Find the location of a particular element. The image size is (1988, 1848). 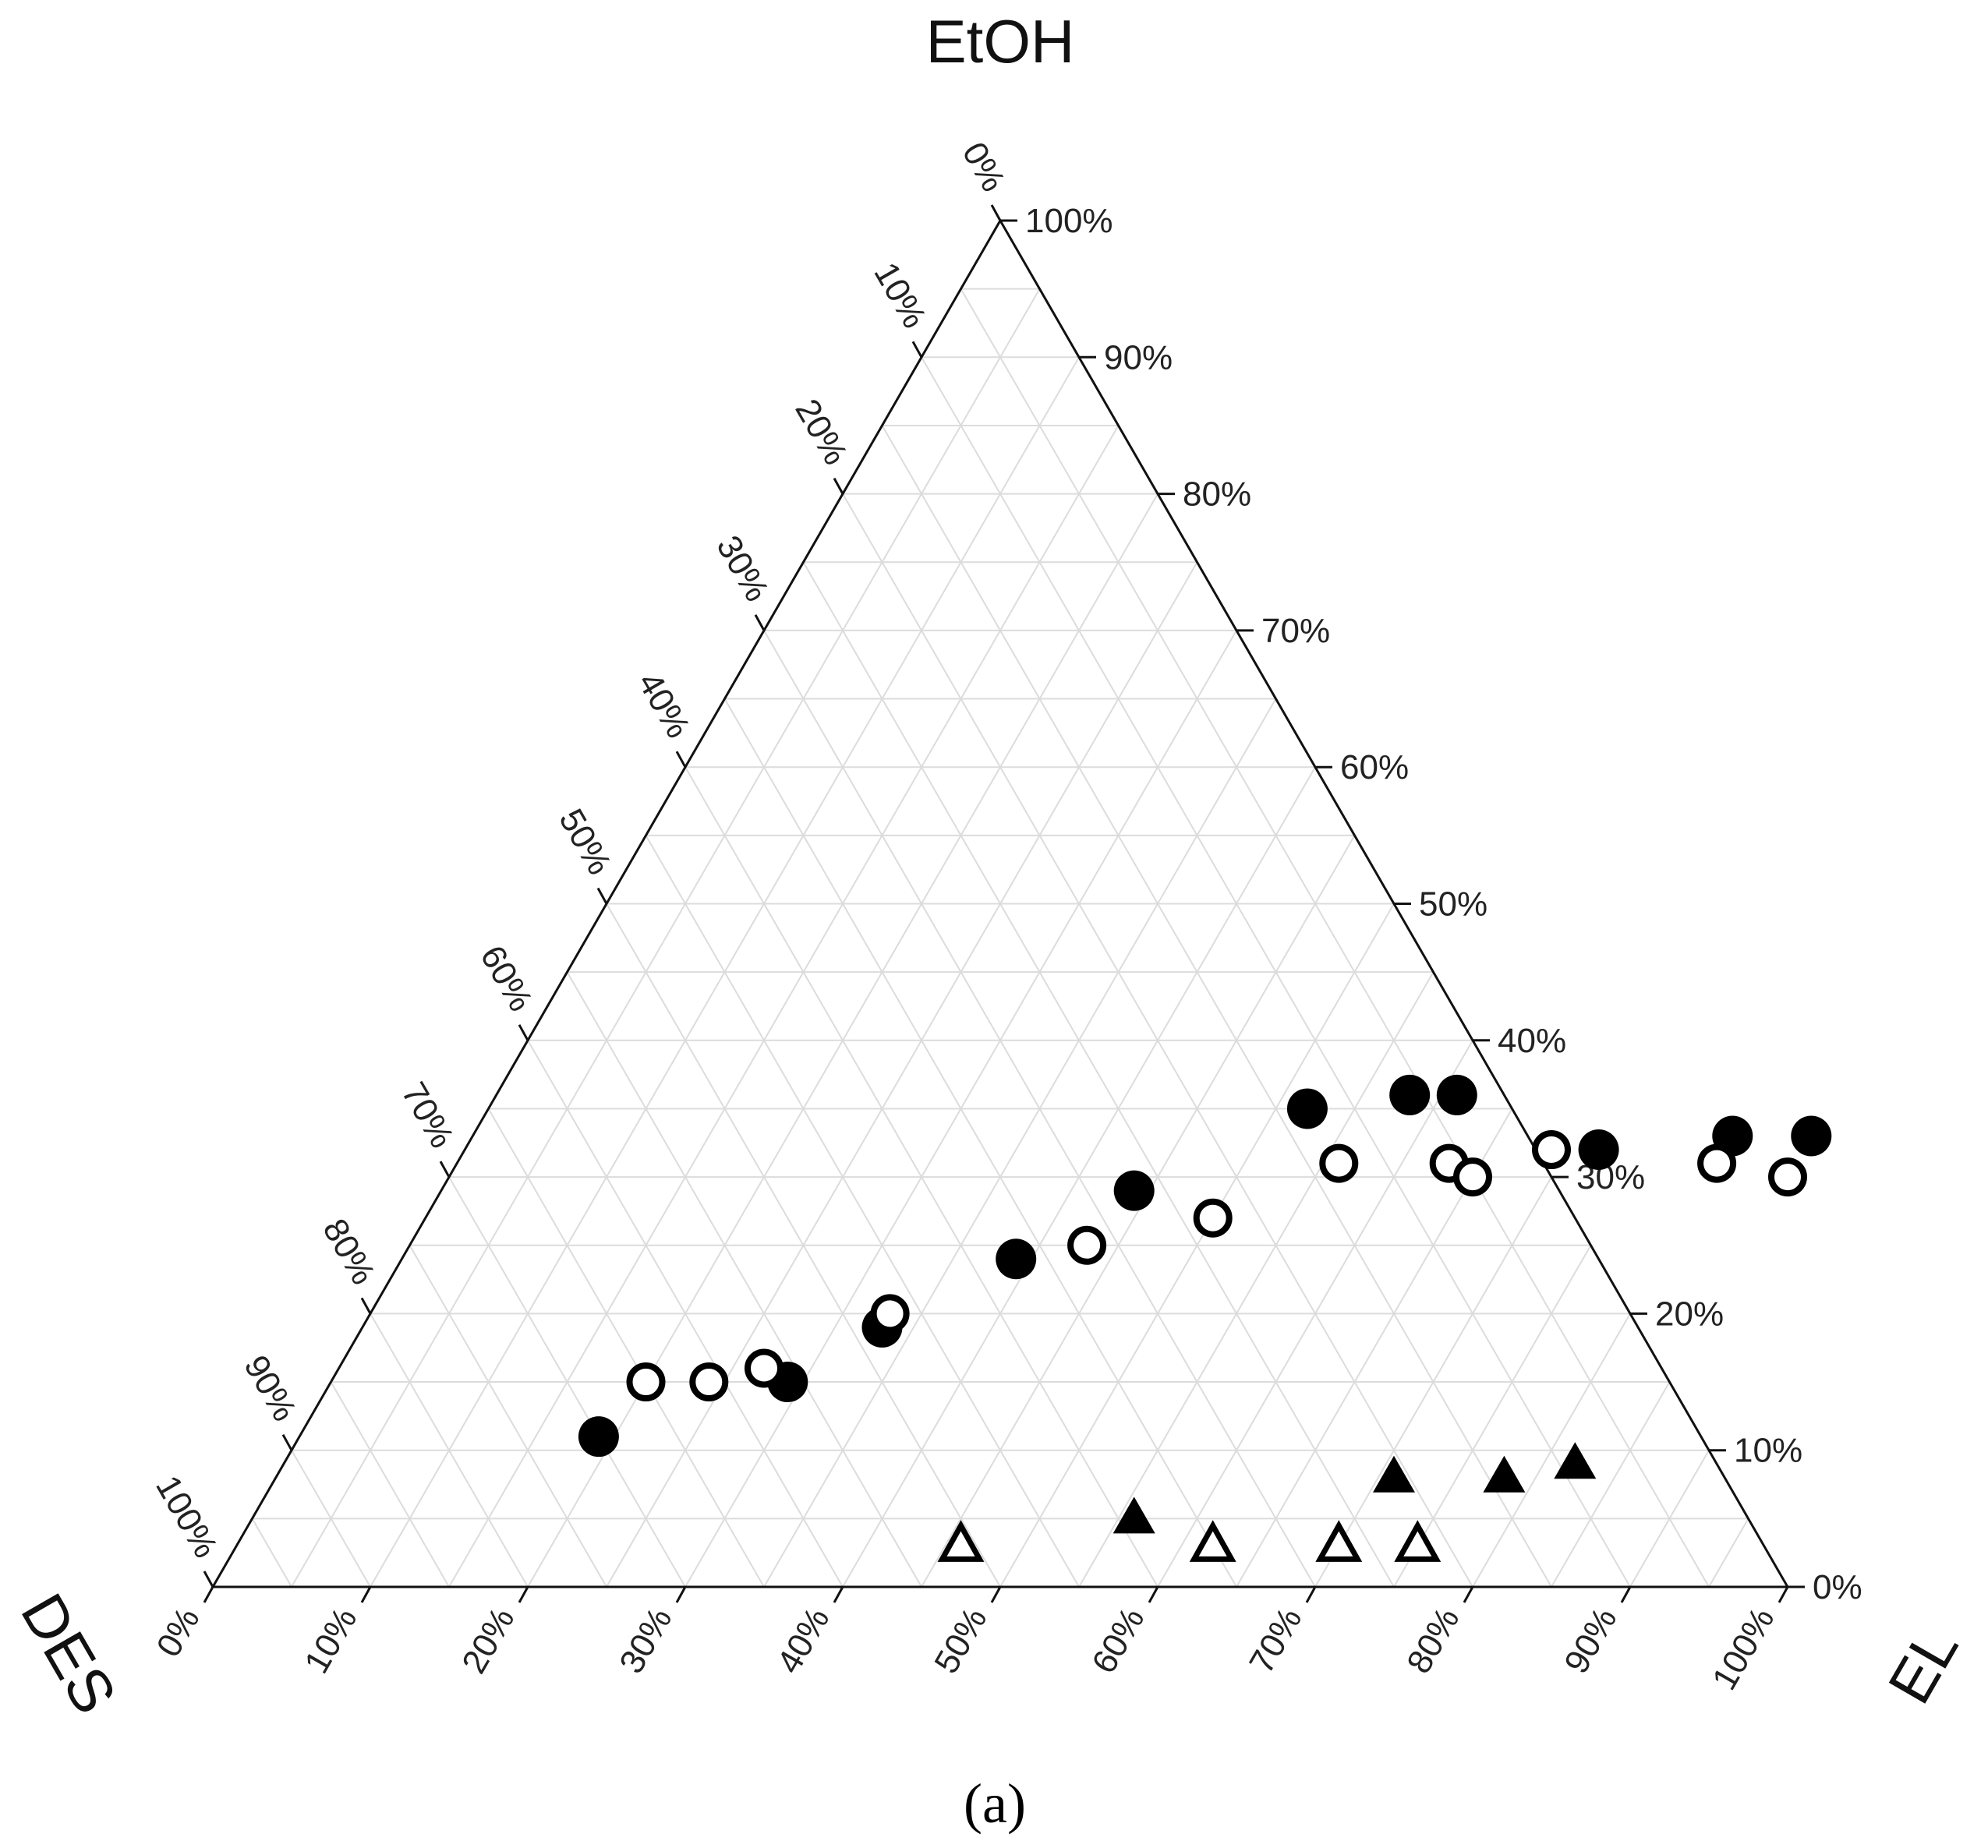

tick-label-etoh: 60% is located at coordinates (1374, 767).